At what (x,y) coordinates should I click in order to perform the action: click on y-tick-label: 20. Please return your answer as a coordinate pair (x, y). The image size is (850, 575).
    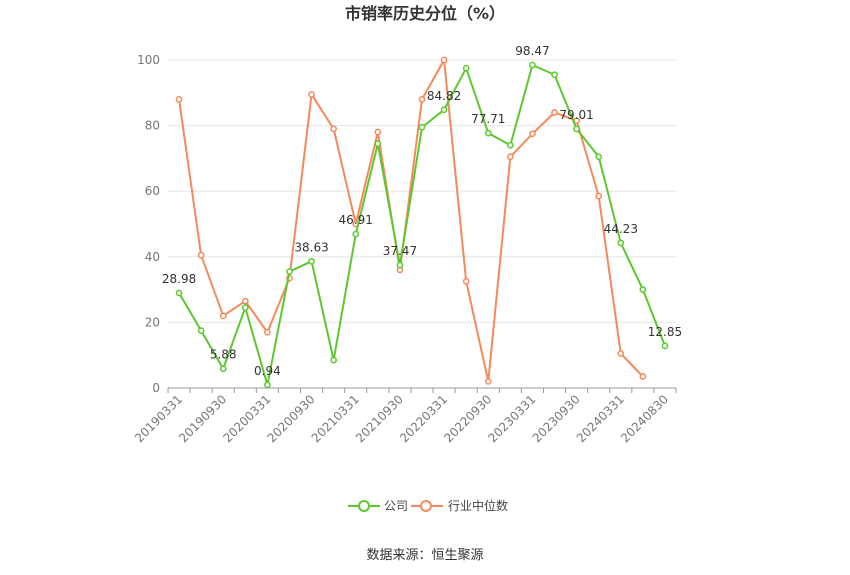
    Looking at the image, I should click on (152, 322).